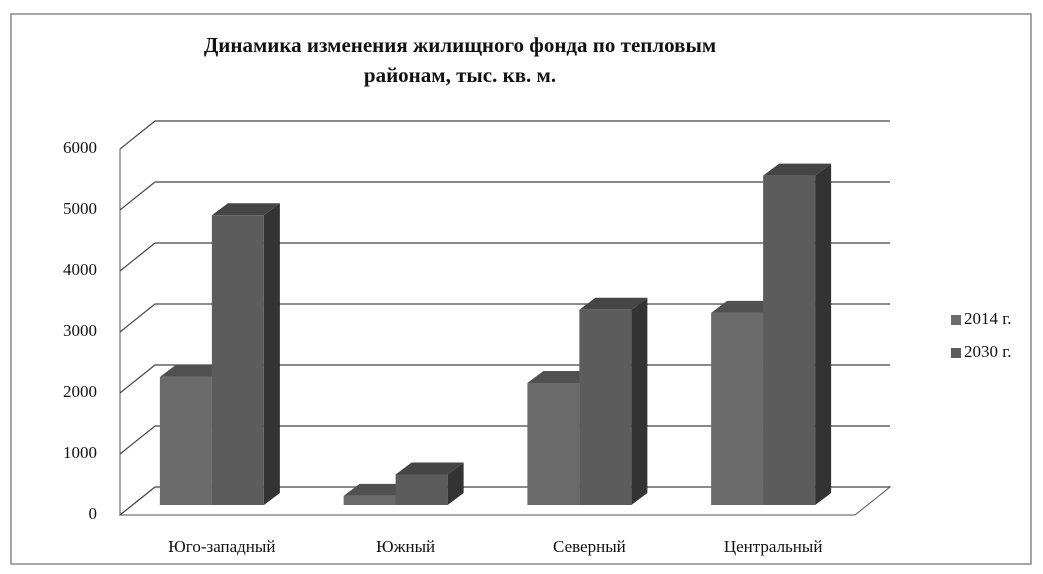  What do you see at coordinates (589, 546) in the screenshot?
I see `x-tick-label: Северный` at bounding box center [589, 546].